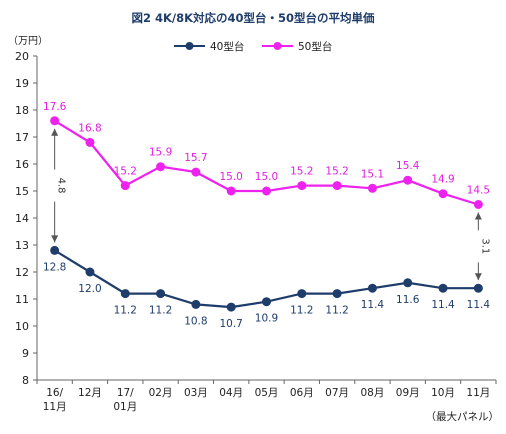 The image size is (506, 434). Describe the element at coordinates (478, 277) in the screenshot. I see `gap-end-arrowhead-down` at that location.